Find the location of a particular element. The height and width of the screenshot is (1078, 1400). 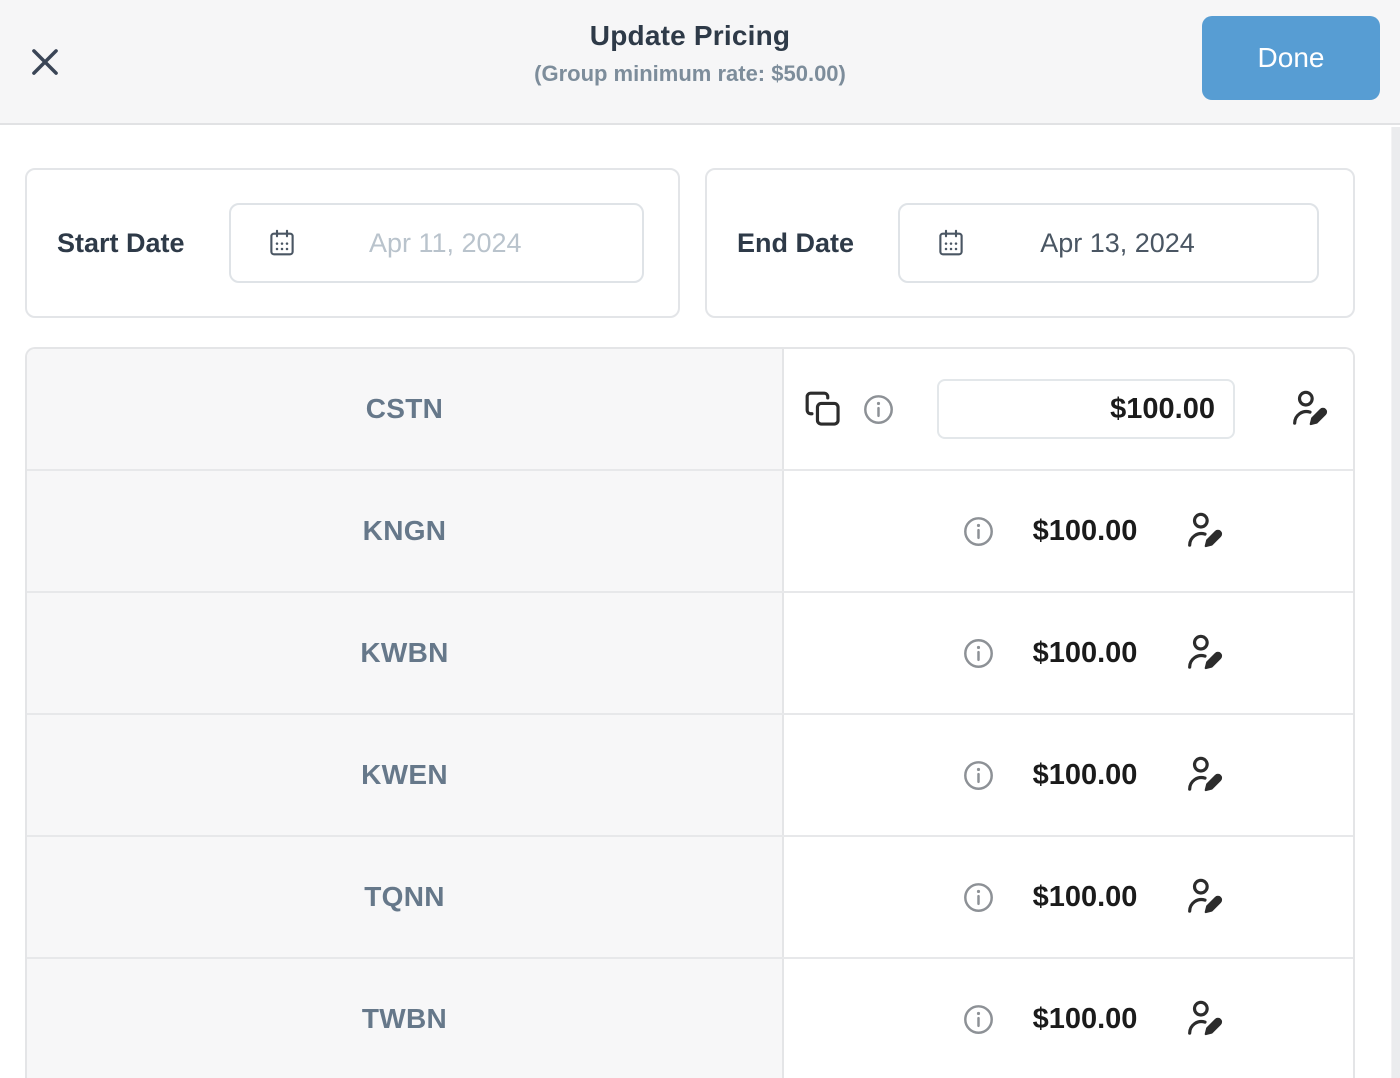

rate-cell is located at coordinates (1068, 409).